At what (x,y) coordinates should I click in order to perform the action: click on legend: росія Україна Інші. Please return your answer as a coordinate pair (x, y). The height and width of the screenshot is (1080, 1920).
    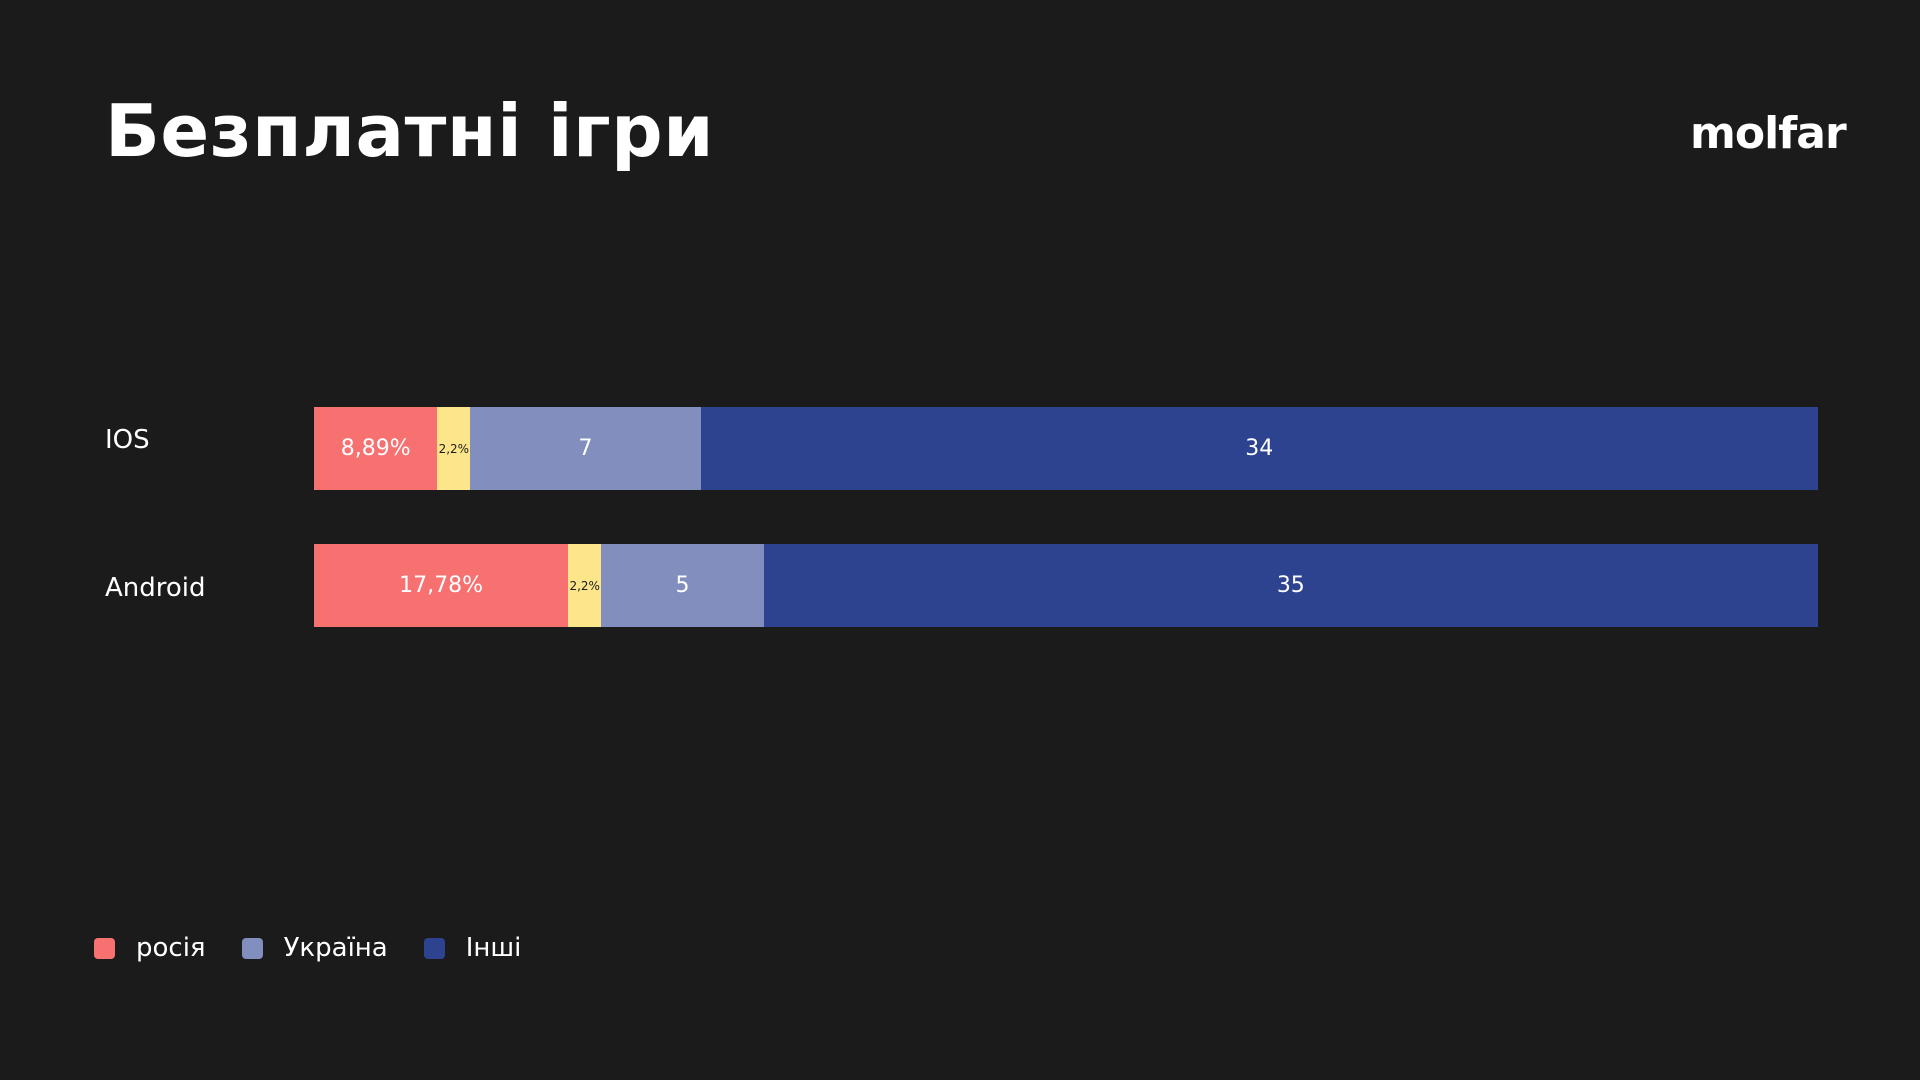
    Looking at the image, I should click on (325, 948).